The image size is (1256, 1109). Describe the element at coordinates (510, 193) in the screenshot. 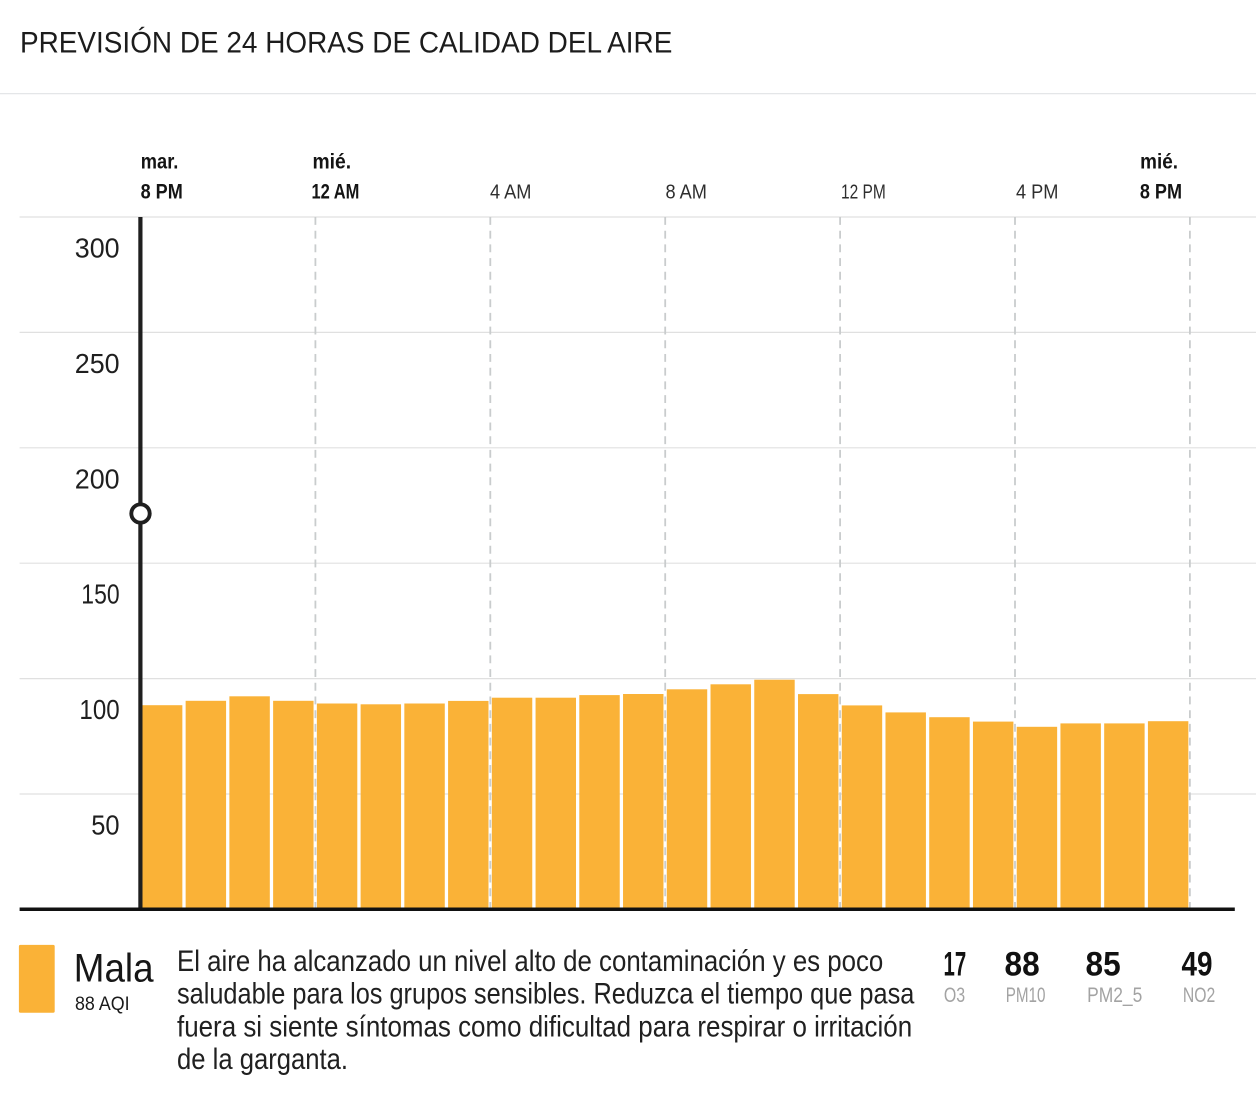

I see `svg-text: 4 AM` at that location.